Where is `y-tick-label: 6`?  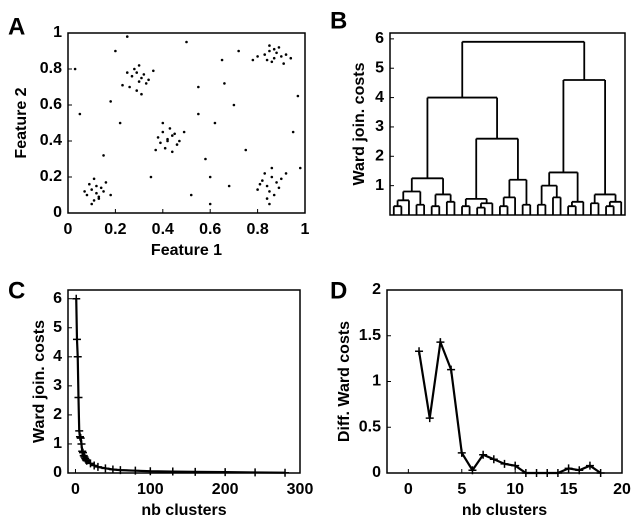
y-tick-label: 6 is located at coordinates (379, 38).